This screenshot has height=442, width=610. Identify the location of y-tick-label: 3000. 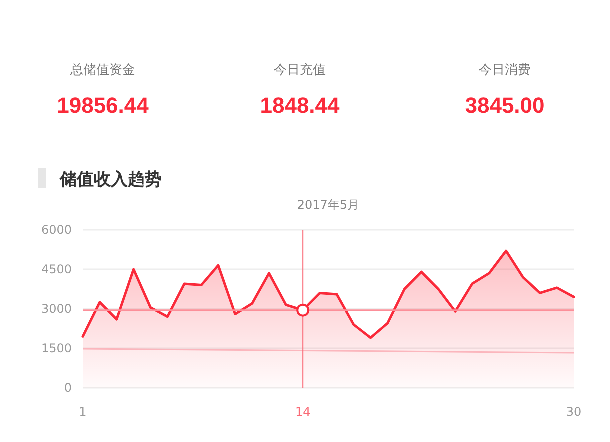
(56, 309).